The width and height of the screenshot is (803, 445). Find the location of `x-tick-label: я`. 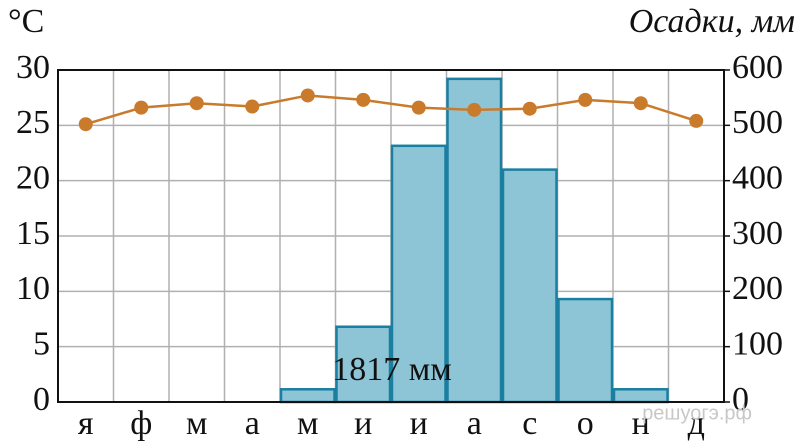

x-tick-label: я is located at coordinates (86, 423).